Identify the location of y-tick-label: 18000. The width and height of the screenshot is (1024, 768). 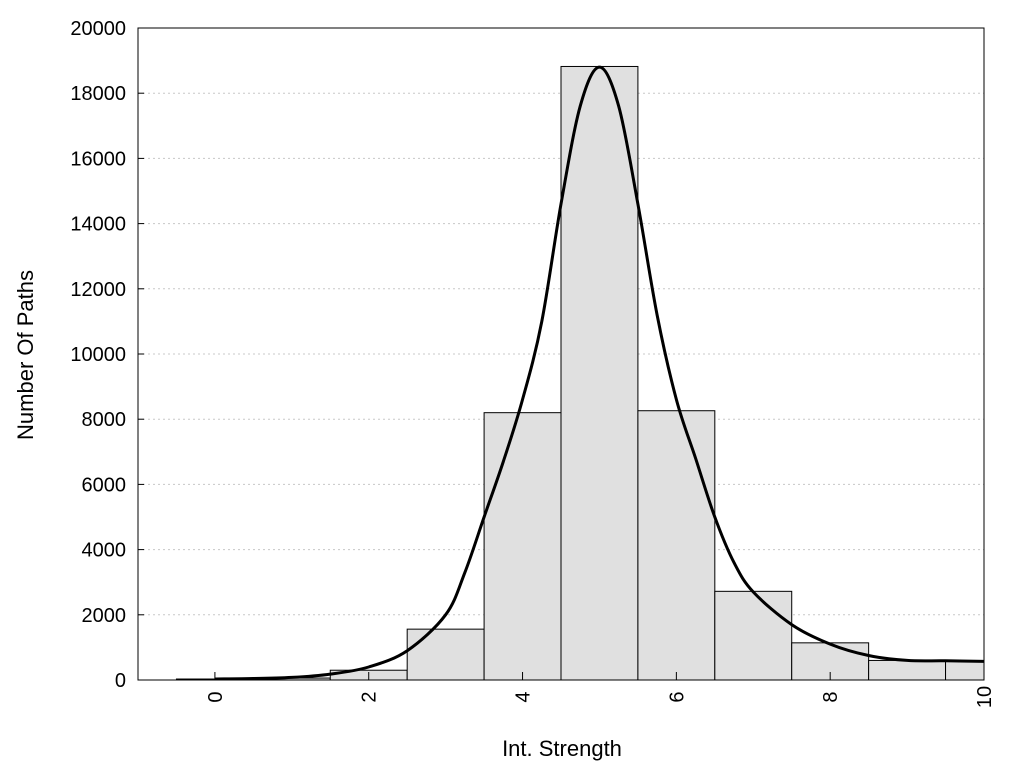
(98, 94).